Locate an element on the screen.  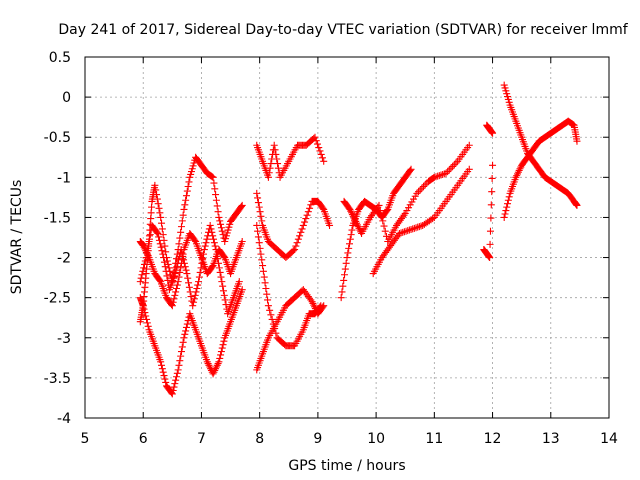
y-tick-label: -4 is located at coordinates (64, 419).